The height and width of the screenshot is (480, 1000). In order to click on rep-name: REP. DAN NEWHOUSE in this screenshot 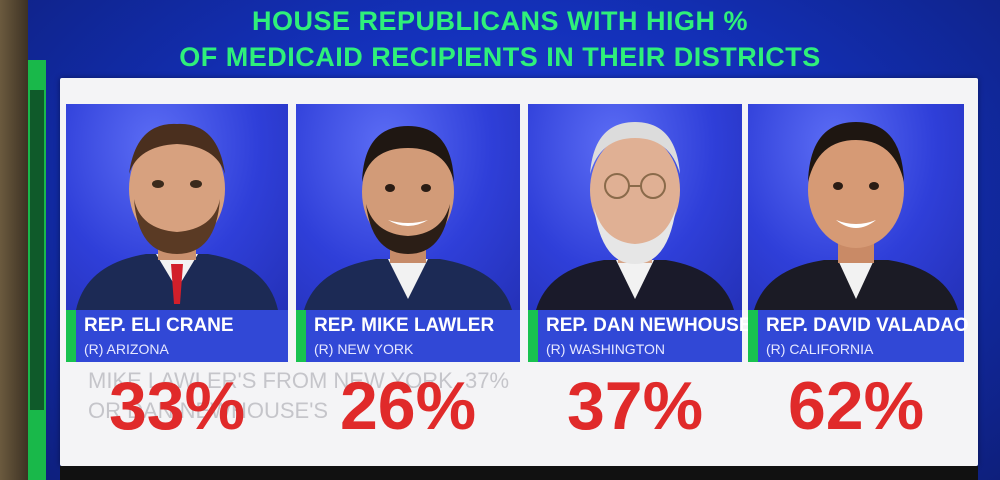, I will do `click(649, 325)`.